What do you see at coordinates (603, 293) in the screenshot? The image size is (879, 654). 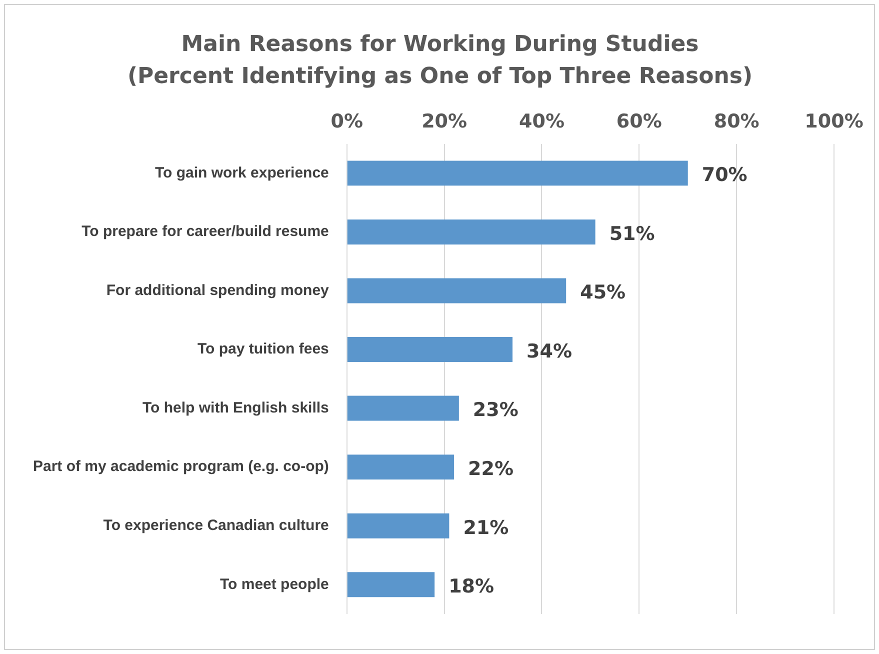 I see `data-label: 45%` at bounding box center [603, 293].